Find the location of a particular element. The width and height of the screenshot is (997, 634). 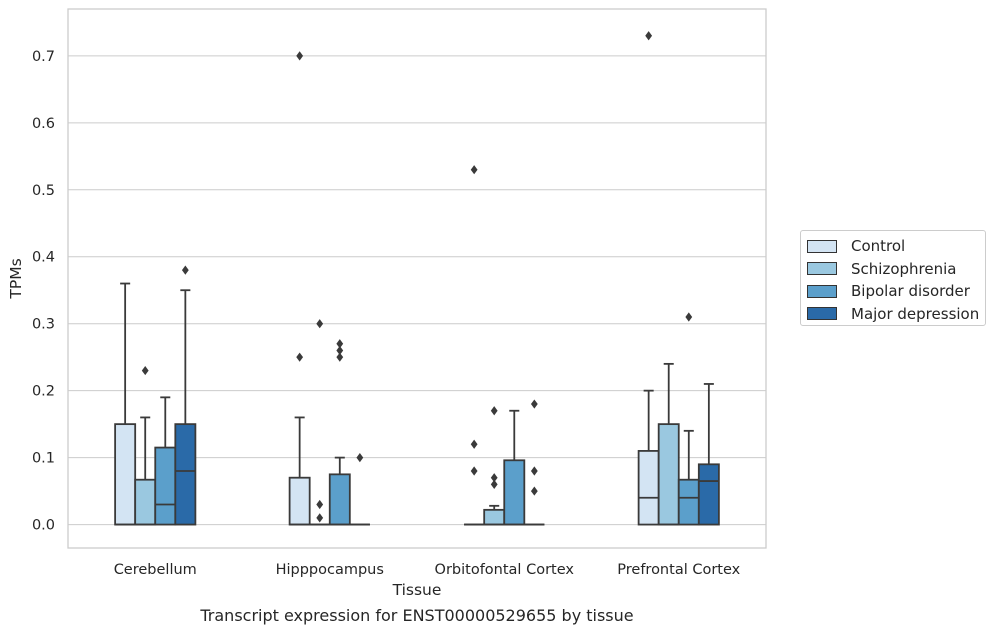

y-tick-label: 0.3 is located at coordinates (43, 325).